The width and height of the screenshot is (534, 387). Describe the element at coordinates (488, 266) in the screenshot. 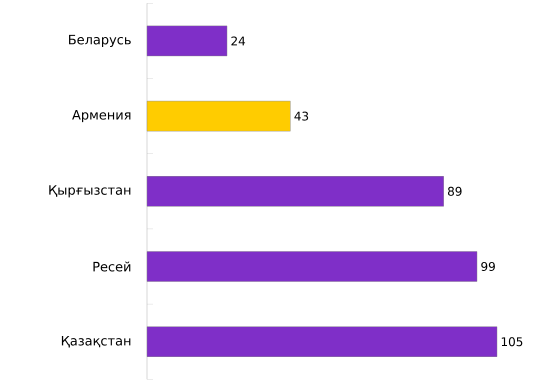

I see `data-label: 99` at that location.